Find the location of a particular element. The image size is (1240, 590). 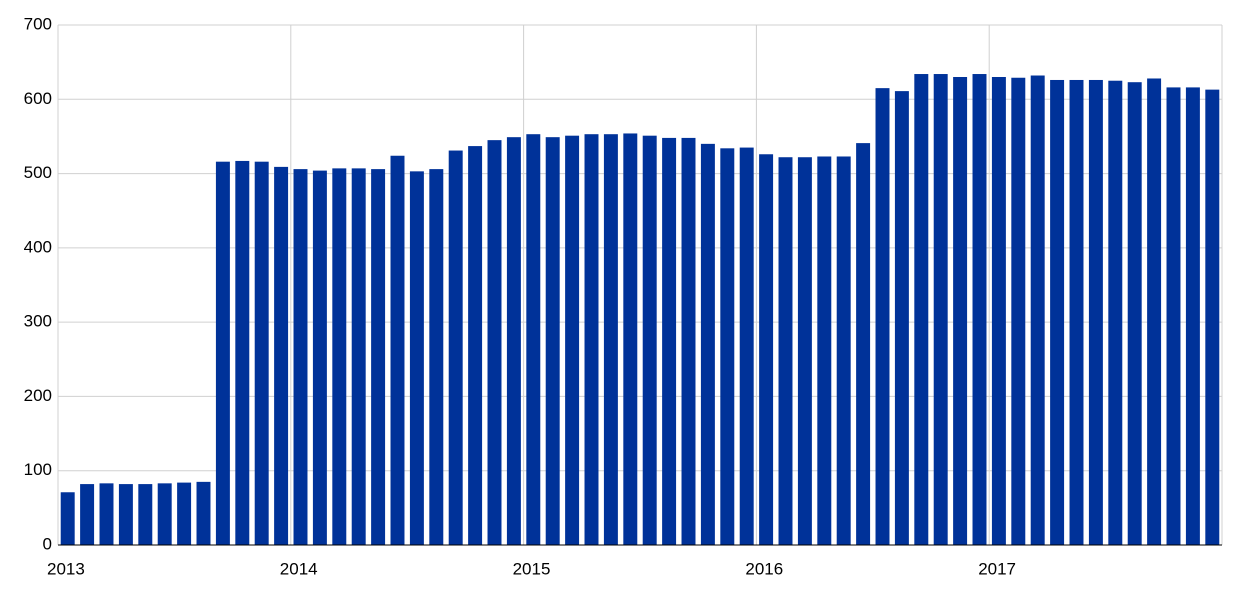

y-tick-label: 100 is located at coordinates (38, 469).